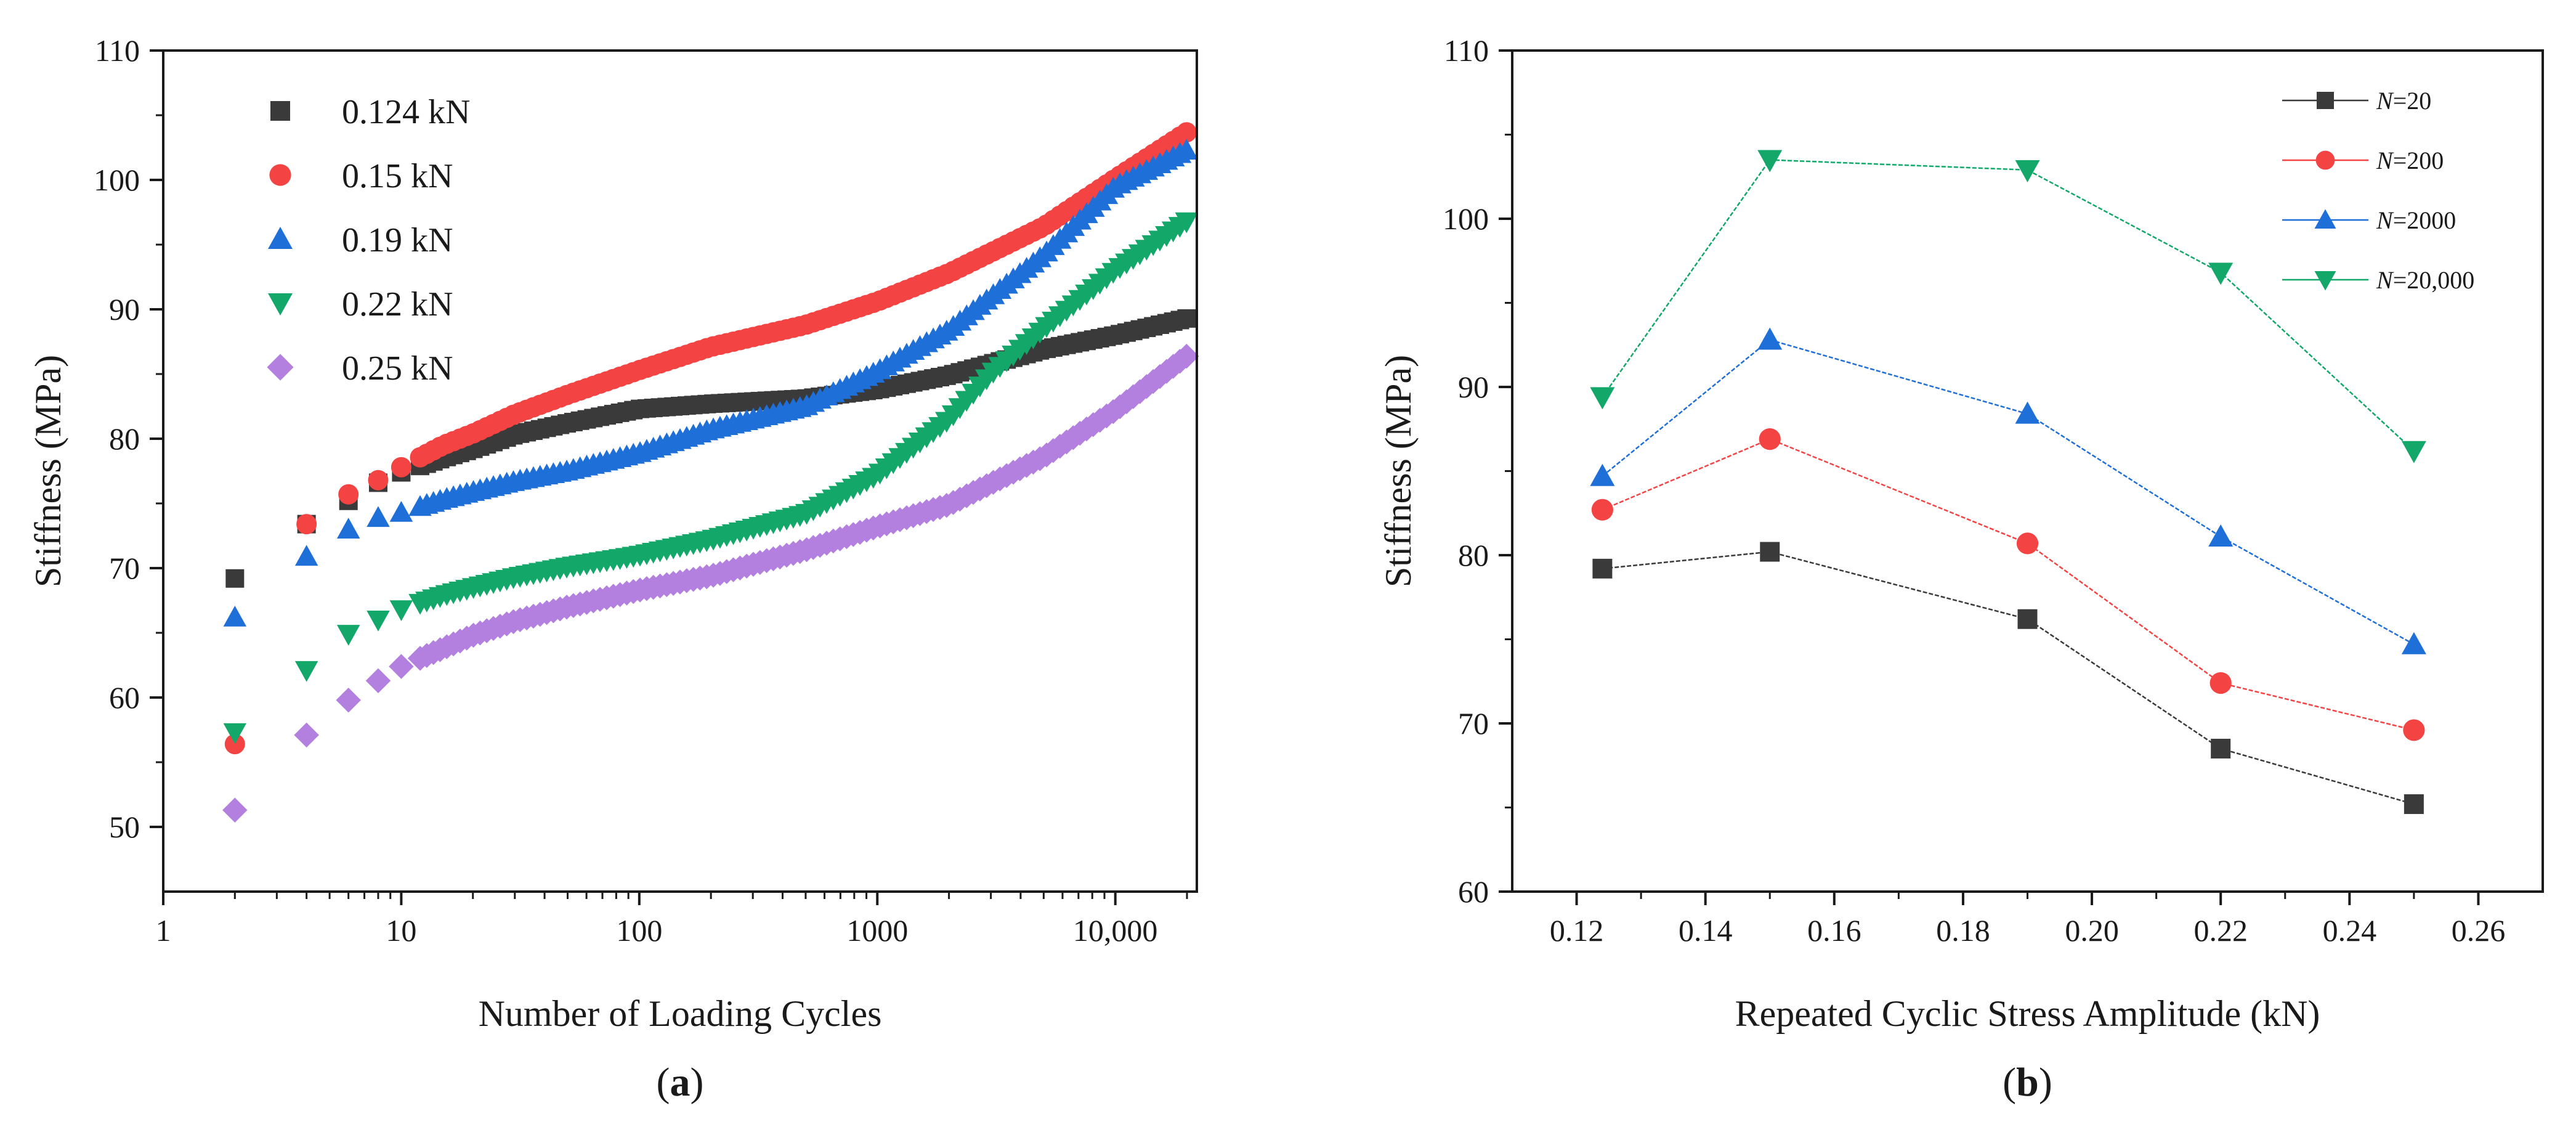 Image resolution: width=2576 pixels, height=1135 pixels. Describe the element at coordinates (2027, 1082) in the screenshot. I see `panel-b-caption: (b)` at that location.